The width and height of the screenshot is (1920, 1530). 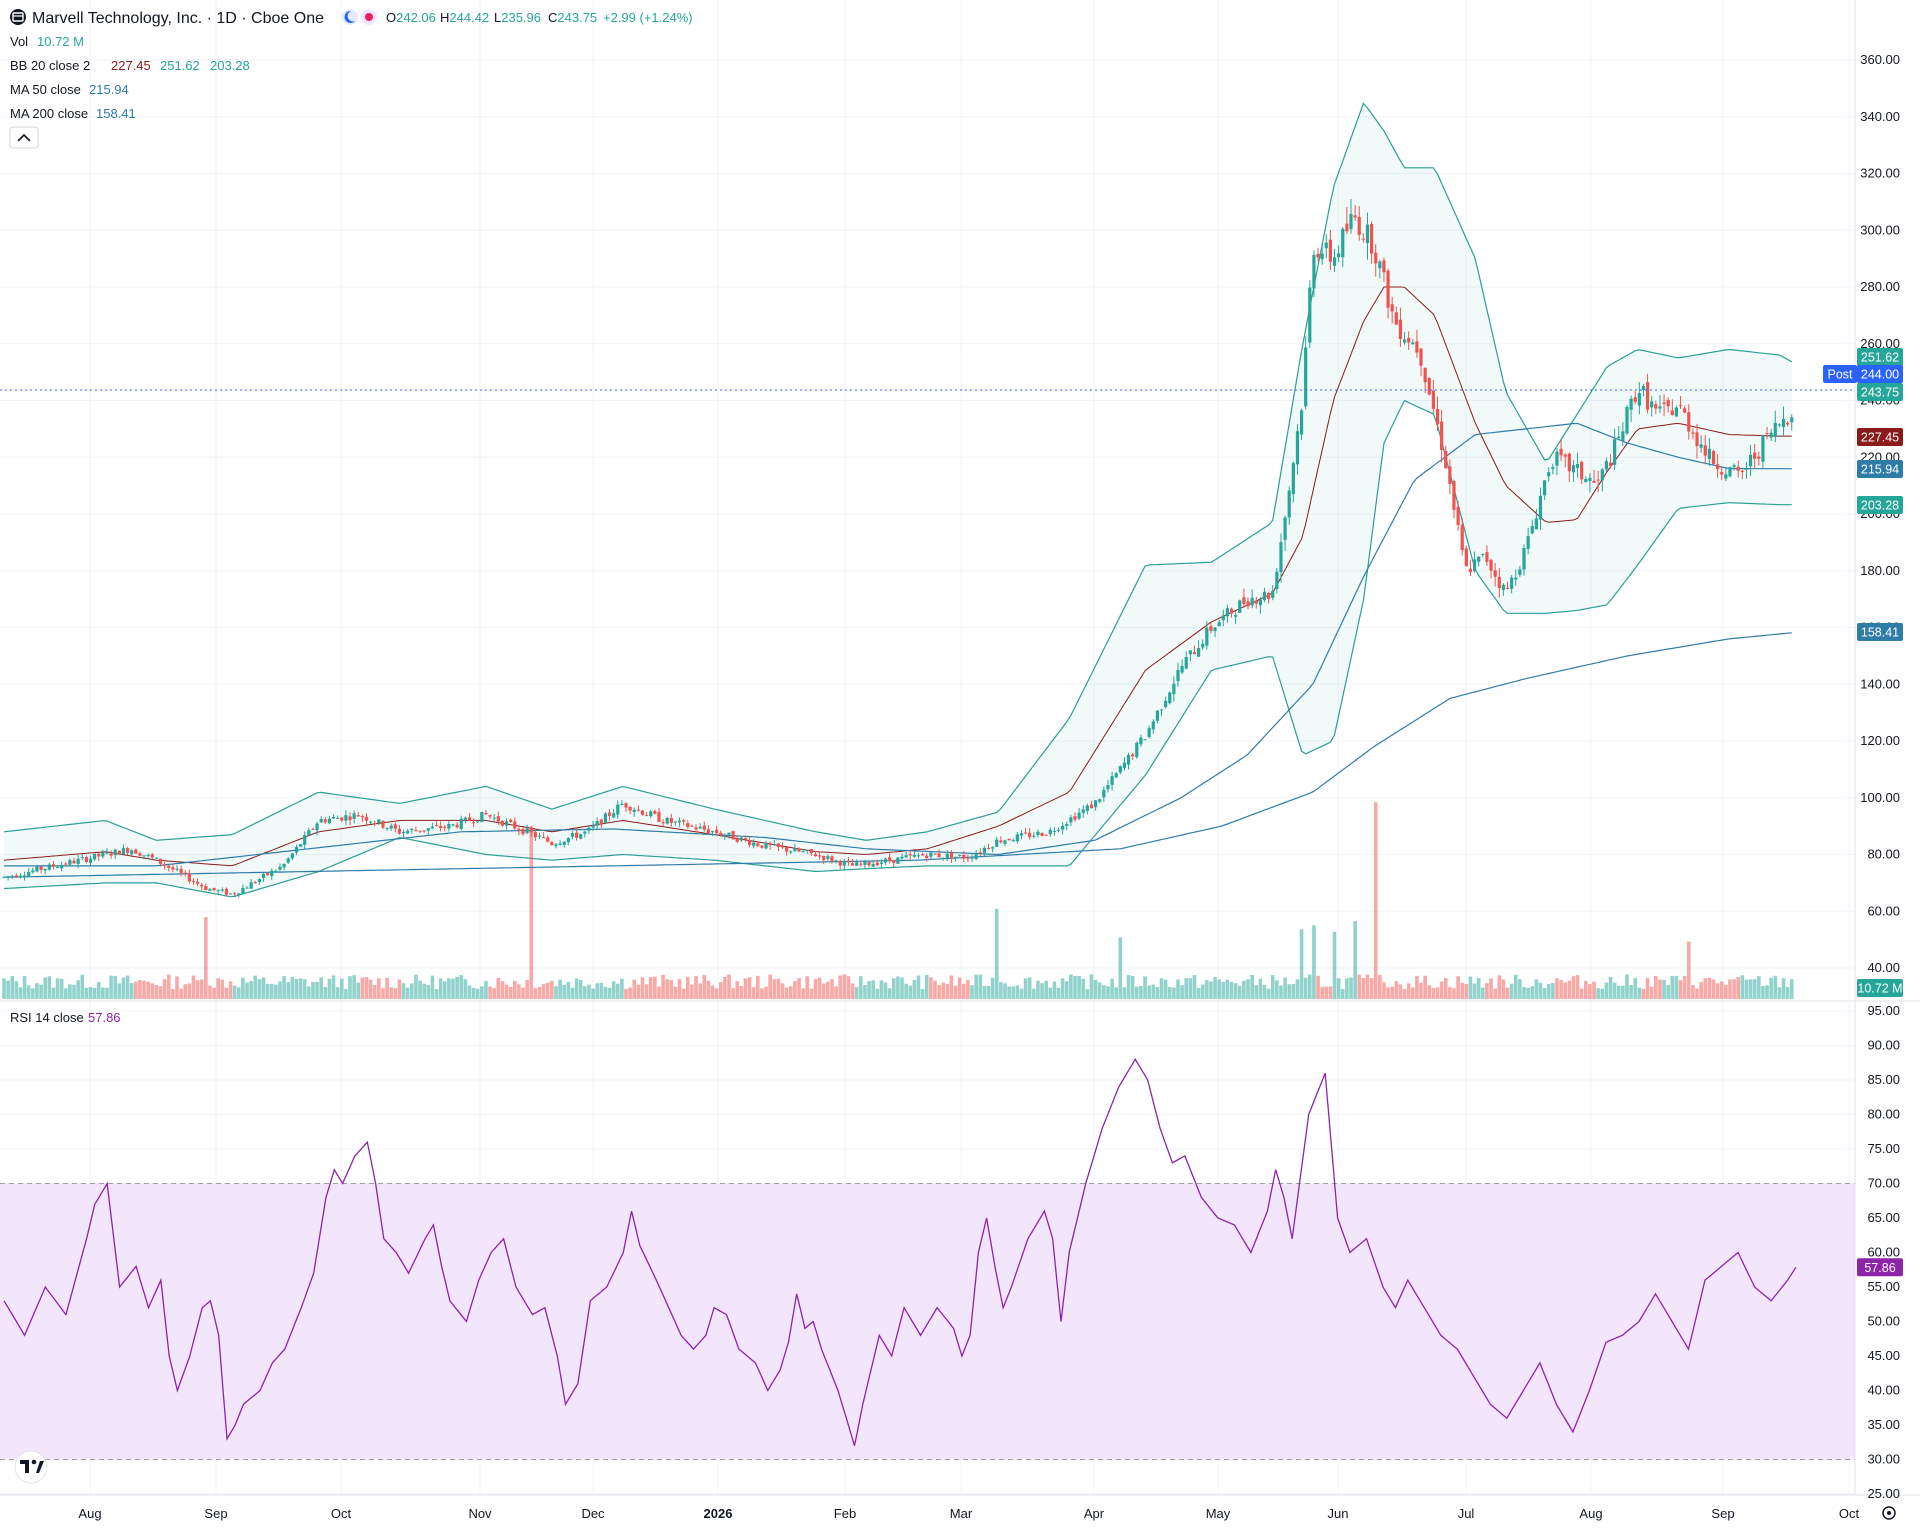 I want to click on data-source-icon, so click(x=369, y=17).